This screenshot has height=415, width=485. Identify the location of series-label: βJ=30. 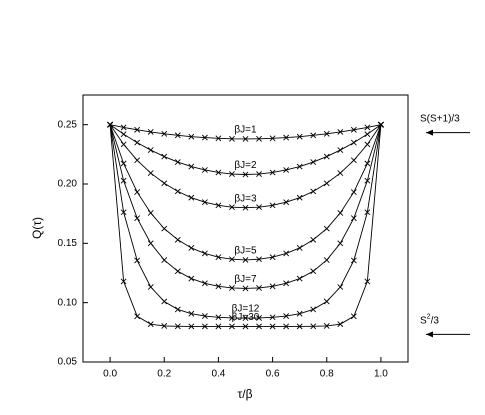
(246, 317).